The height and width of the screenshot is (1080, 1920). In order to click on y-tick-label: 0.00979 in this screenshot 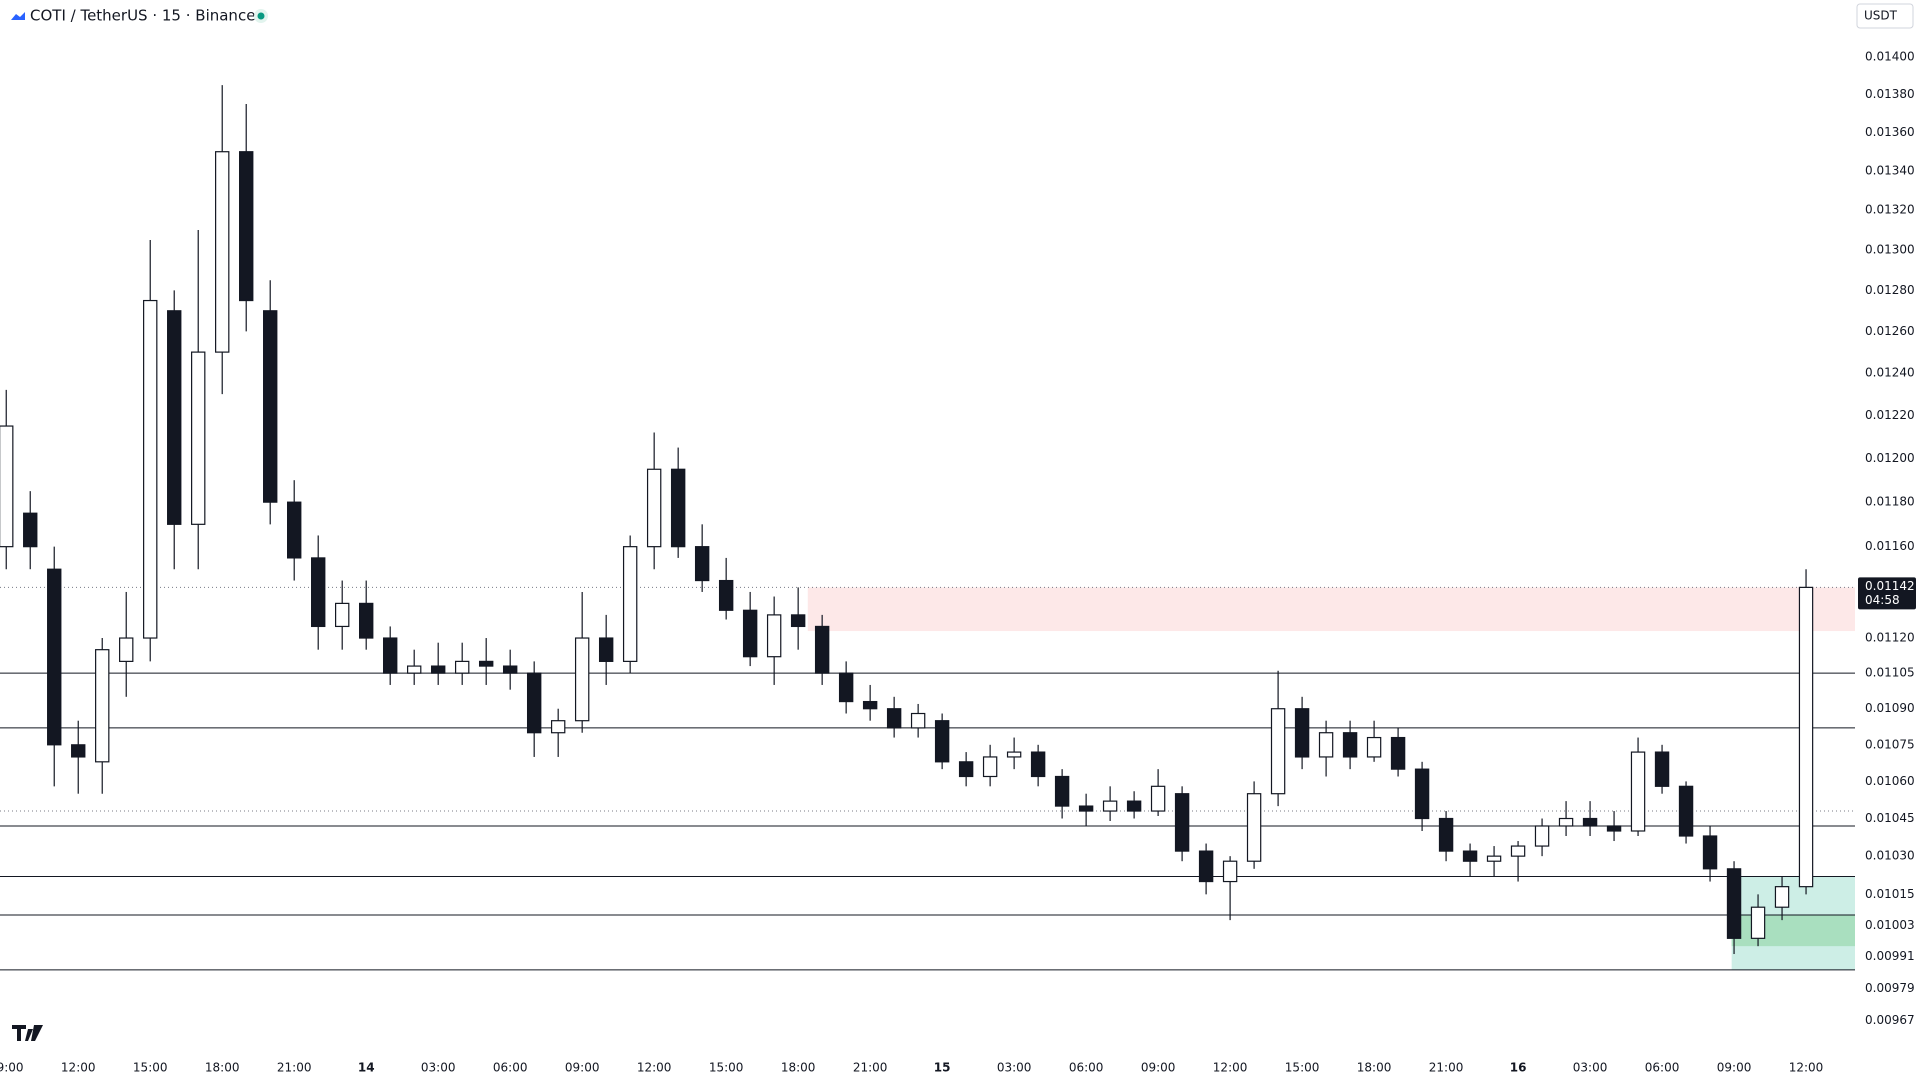, I will do `click(1890, 988)`.